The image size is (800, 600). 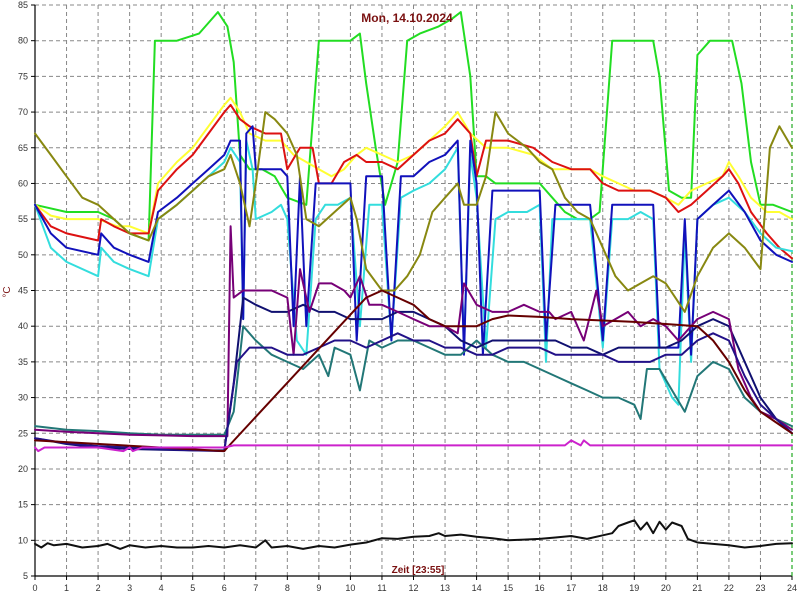 I want to click on y-tick-label-80: 80, so click(x=23, y=41).